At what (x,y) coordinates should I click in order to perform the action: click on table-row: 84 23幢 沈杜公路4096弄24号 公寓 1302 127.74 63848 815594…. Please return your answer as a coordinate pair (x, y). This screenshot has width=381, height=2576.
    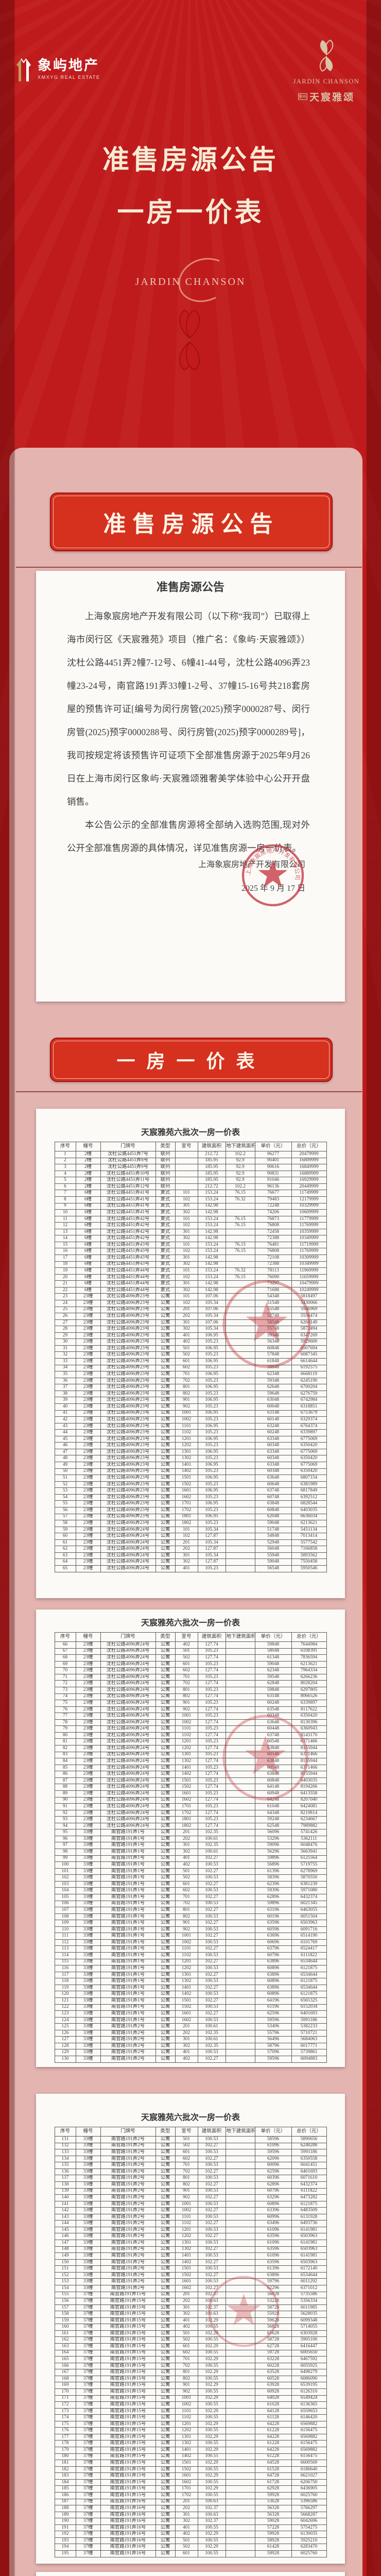
    Looking at the image, I should click on (190, 1761).